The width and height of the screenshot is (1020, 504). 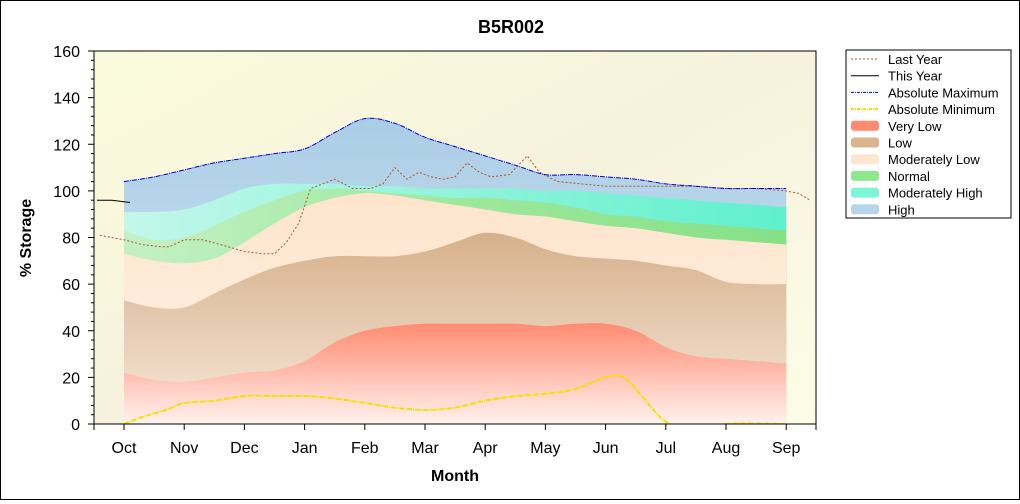 What do you see at coordinates (915, 126) in the screenshot?
I see `legend-label-very-low: Very Low` at bounding box center [915, 126].